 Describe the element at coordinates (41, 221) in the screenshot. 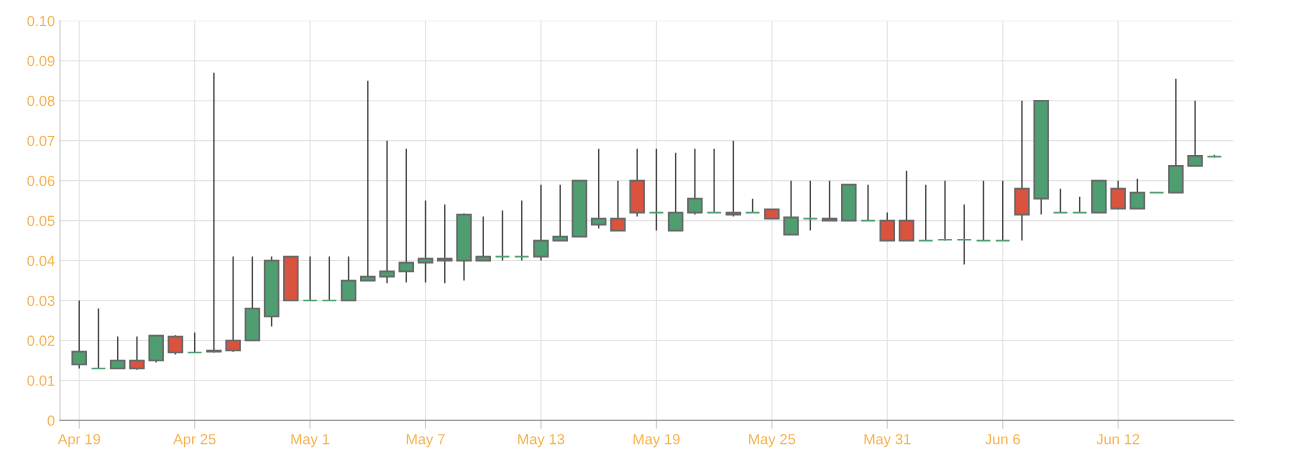

I see `y-tick-label: 0.05` at that location.